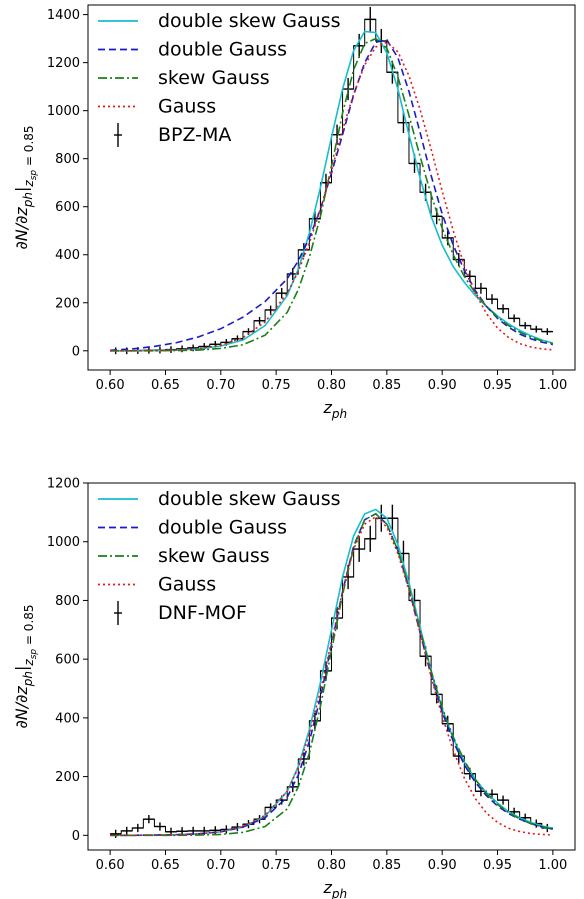 The image size is (584, 899). I want to click on legend-label: DNF-MOF, so click(202, 613).